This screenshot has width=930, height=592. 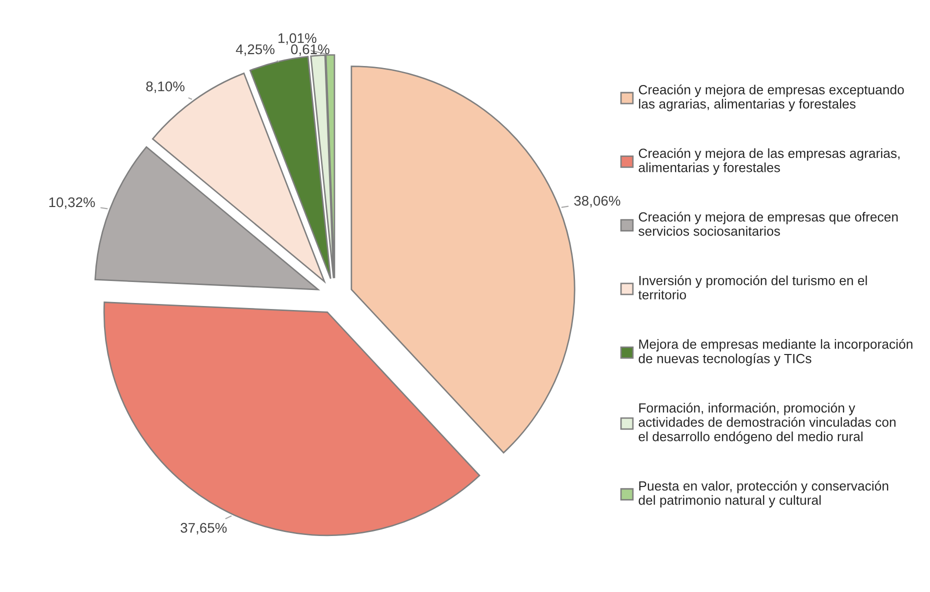 What do you see at coordinates (165, 87) in the screenshot?
I see `data-label: 8,10%` at bounding box center [165, 87].